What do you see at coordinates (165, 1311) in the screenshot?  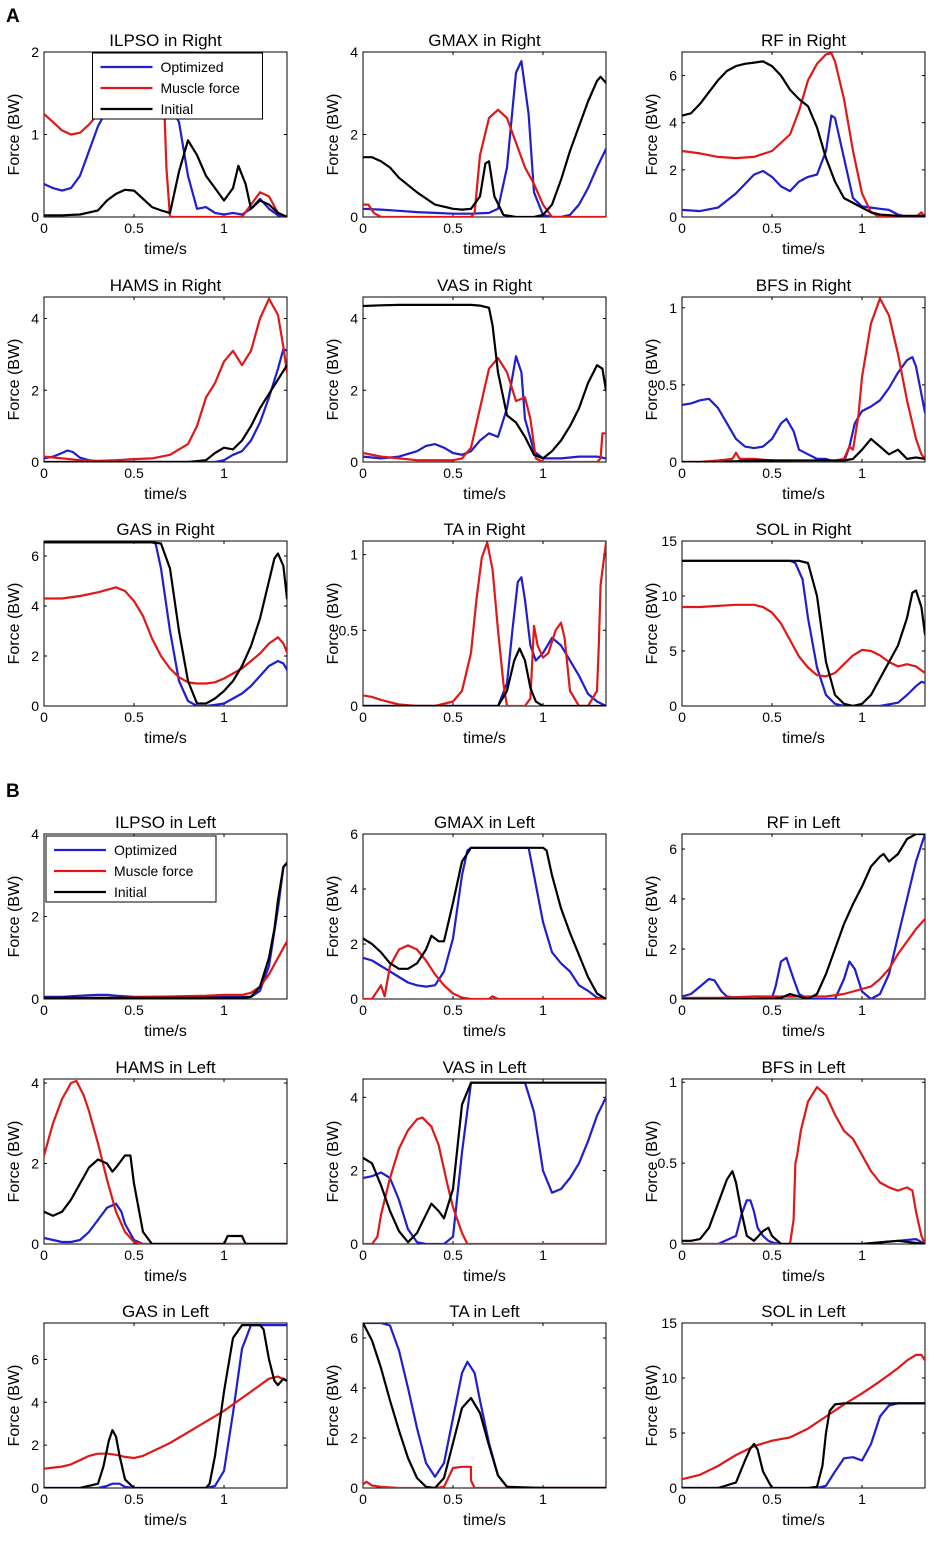 I see `plot-title: GAS in Left` at bounding box center [165, 1311].